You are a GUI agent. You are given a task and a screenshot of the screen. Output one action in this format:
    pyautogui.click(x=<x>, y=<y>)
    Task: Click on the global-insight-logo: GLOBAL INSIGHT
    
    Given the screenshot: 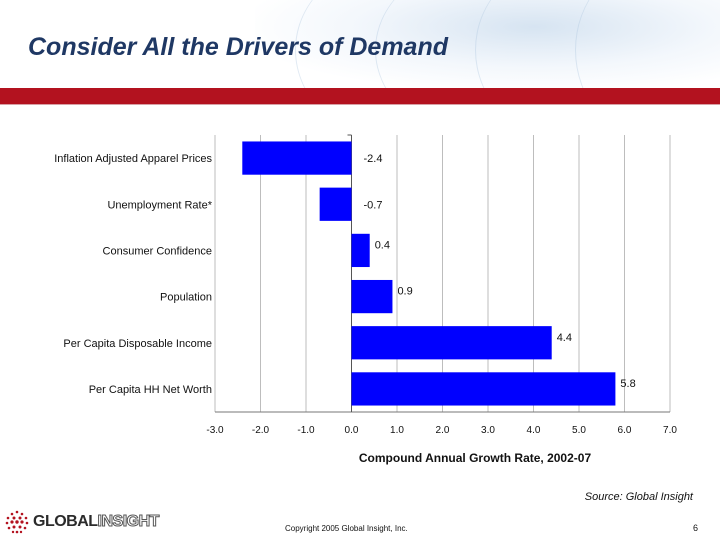 What is the action you would take?
    pyautogui.click(x=82, y=522)
    